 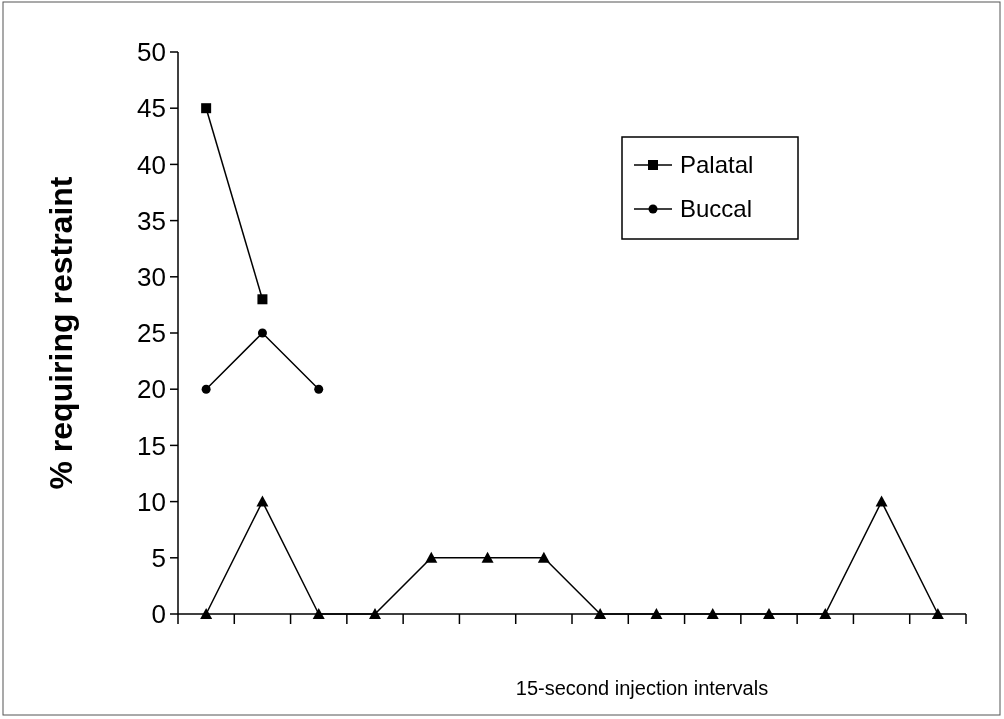 I want to click on y-tick-label: 25, so click(x=151, y=333).